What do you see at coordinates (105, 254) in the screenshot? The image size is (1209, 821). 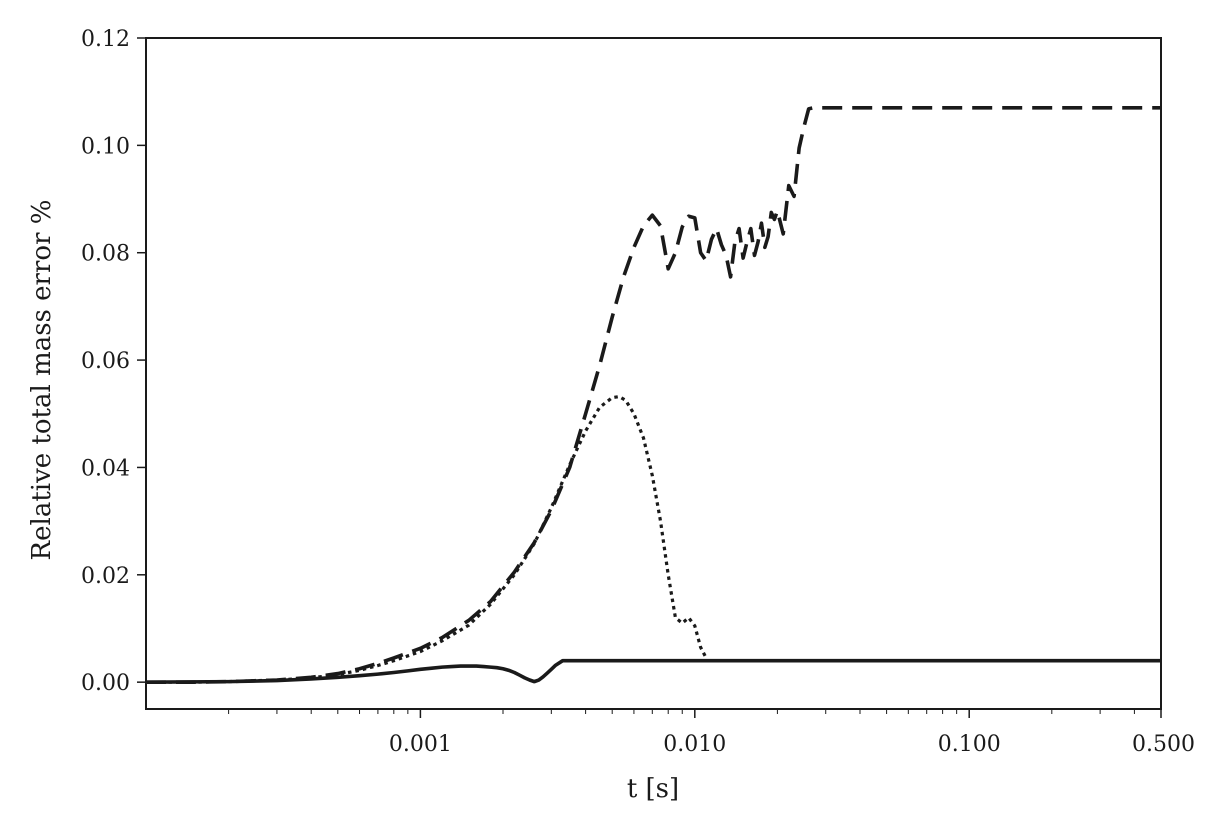 I see `y-tick-label: 0.08` at bounding box center [105, 254].